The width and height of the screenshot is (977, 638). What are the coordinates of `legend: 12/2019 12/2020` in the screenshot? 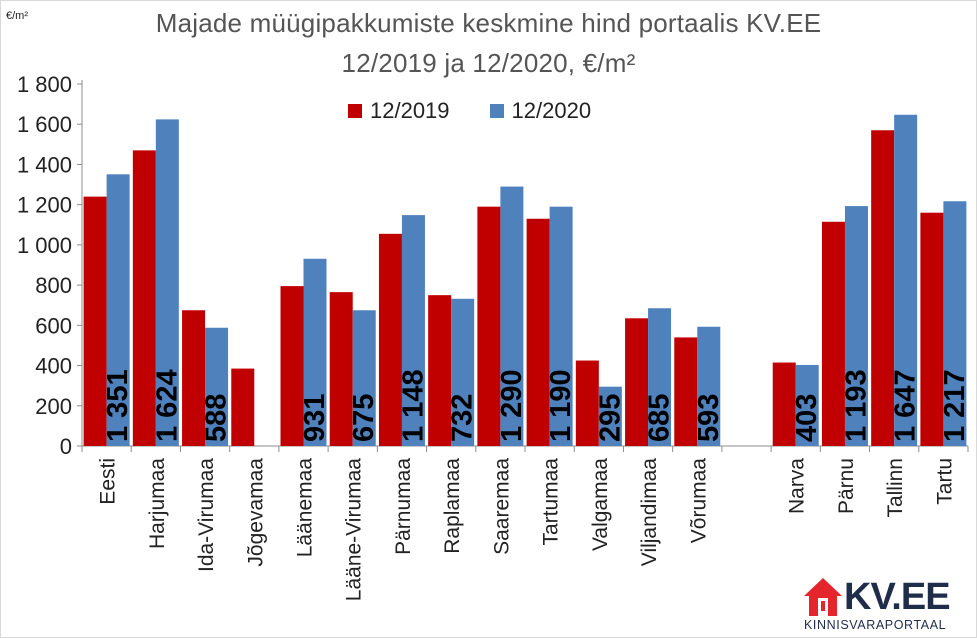 It's located at (469, 111).